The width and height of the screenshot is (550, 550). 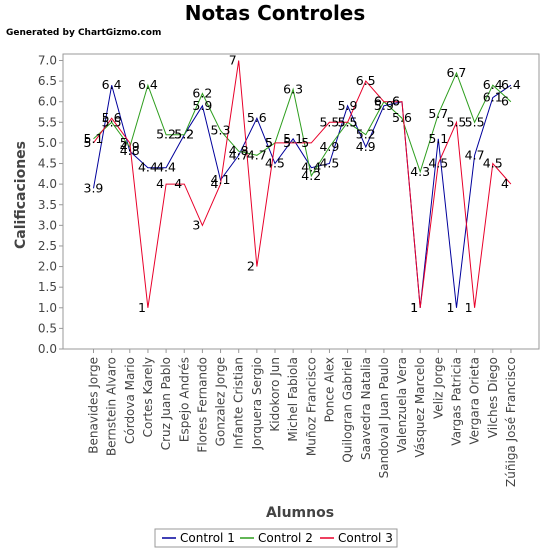 What do you see at coordinates (148, 397) in the screenshot?
I see `x-tick-label: Cortes Karely` at bounding box center [148, 397].